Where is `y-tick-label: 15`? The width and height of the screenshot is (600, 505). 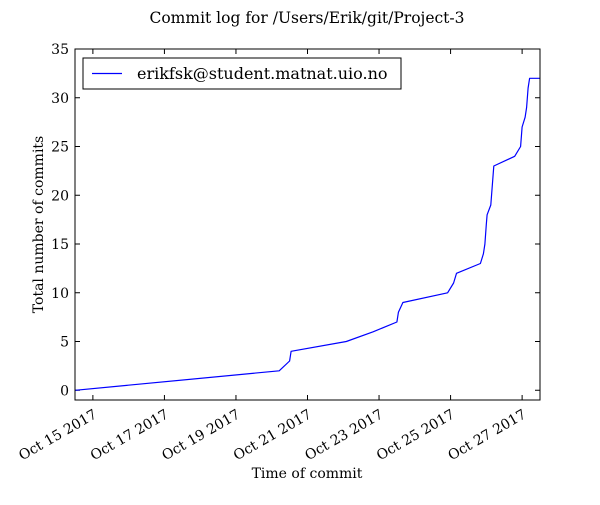
y-tick-label: 15 is located at coordinates (60, 245).